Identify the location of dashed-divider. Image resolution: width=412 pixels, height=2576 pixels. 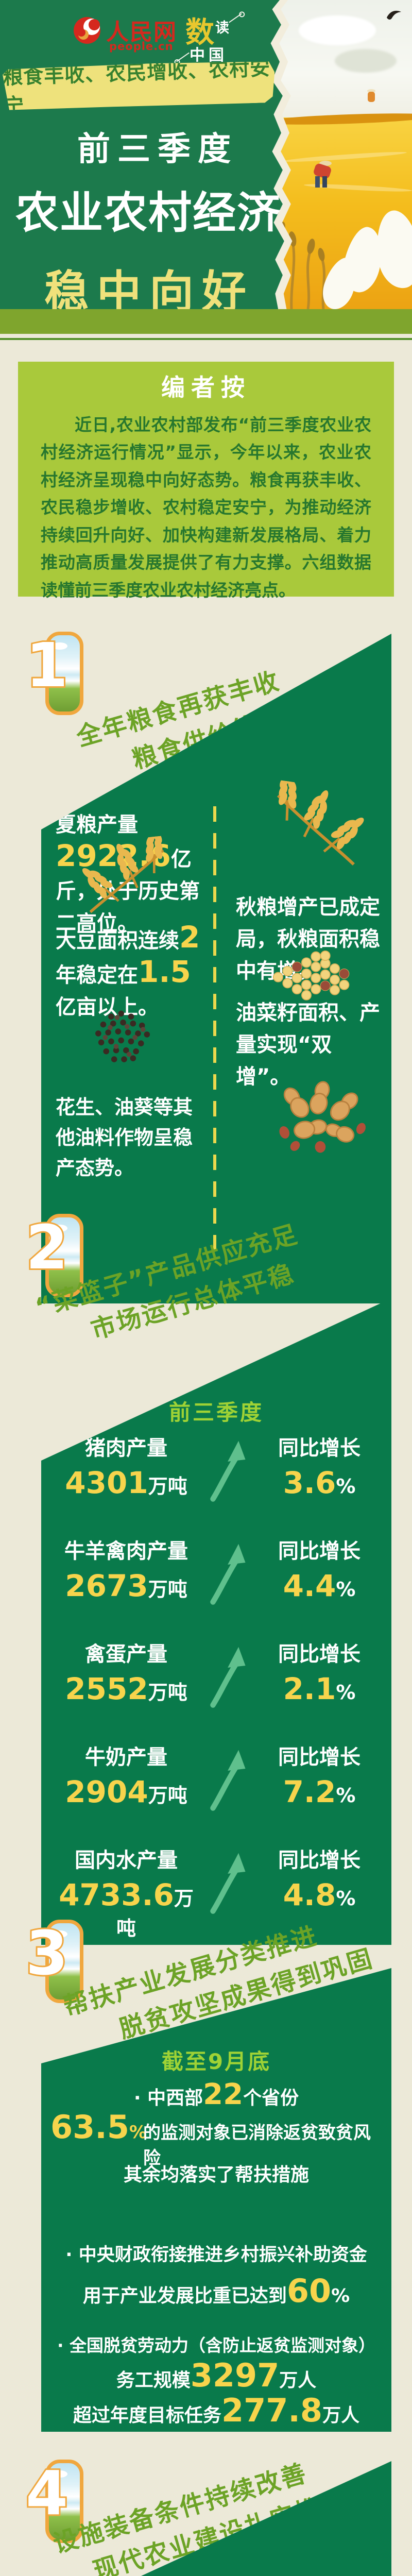
(215, 1033).